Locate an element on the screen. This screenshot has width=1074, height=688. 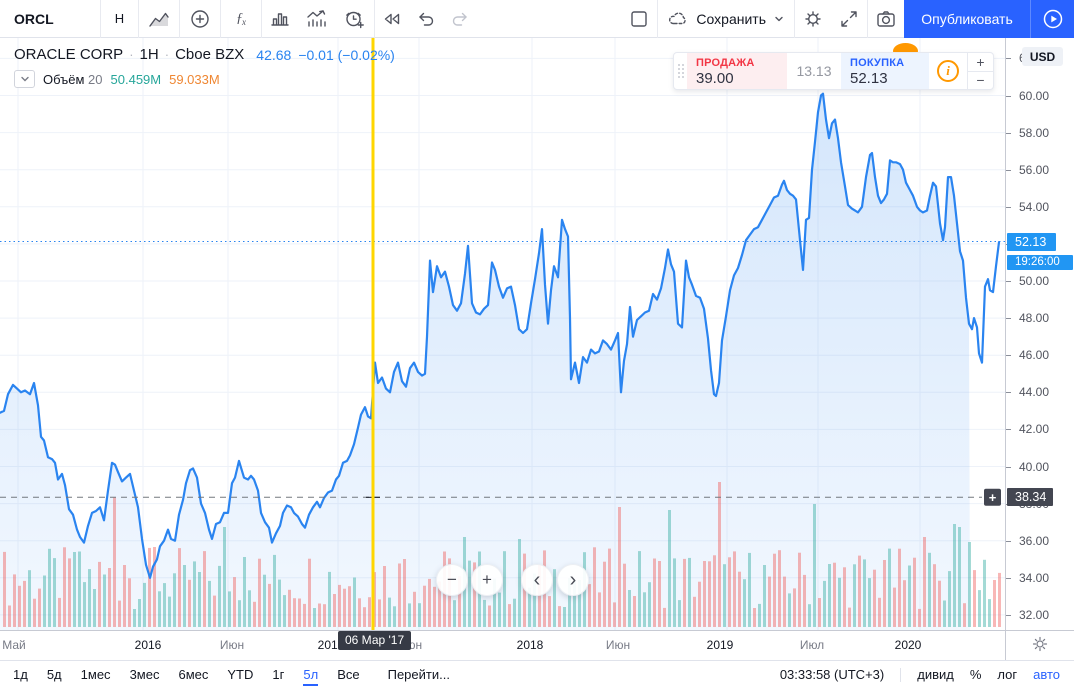
legend-interval: 1H is located at coordinates (149, 54).